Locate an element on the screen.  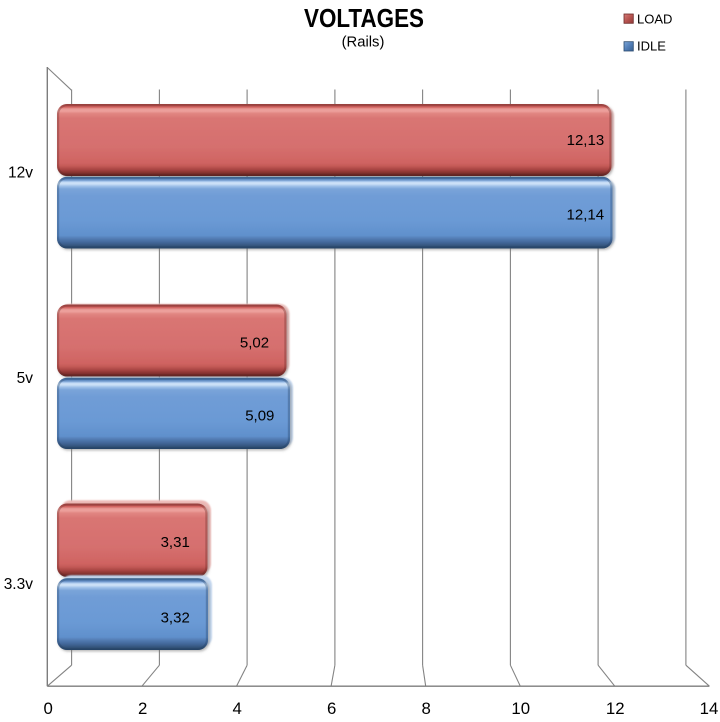
svg-text: VOLTAGES is located at coordinates (364, 19).